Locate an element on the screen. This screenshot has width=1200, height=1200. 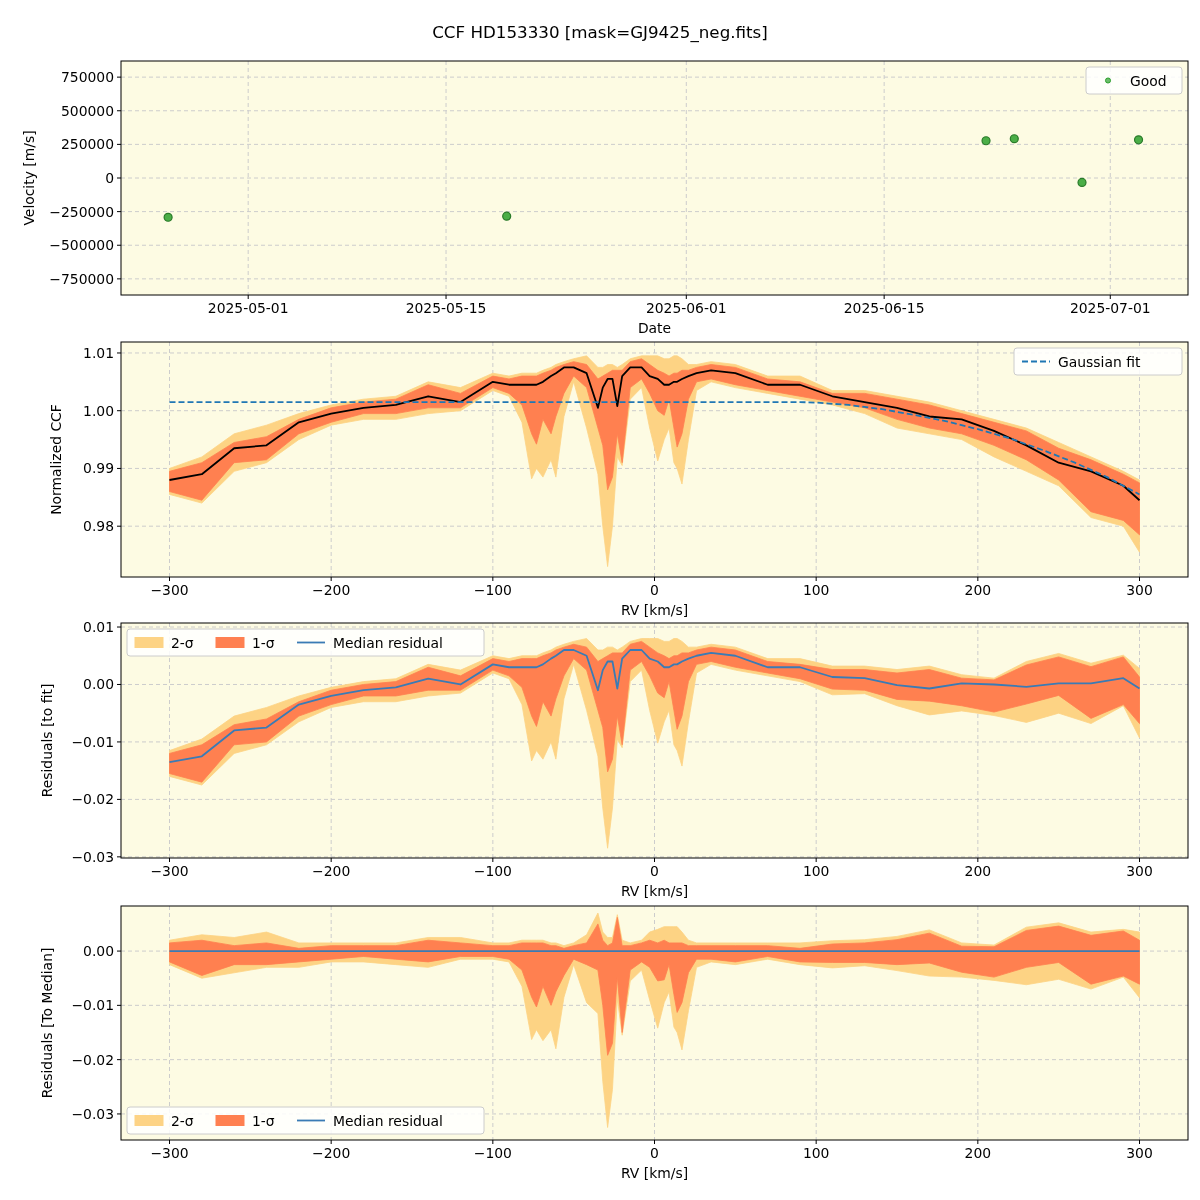
y-tick-label: −250000 is located at coordinates (81, 211).